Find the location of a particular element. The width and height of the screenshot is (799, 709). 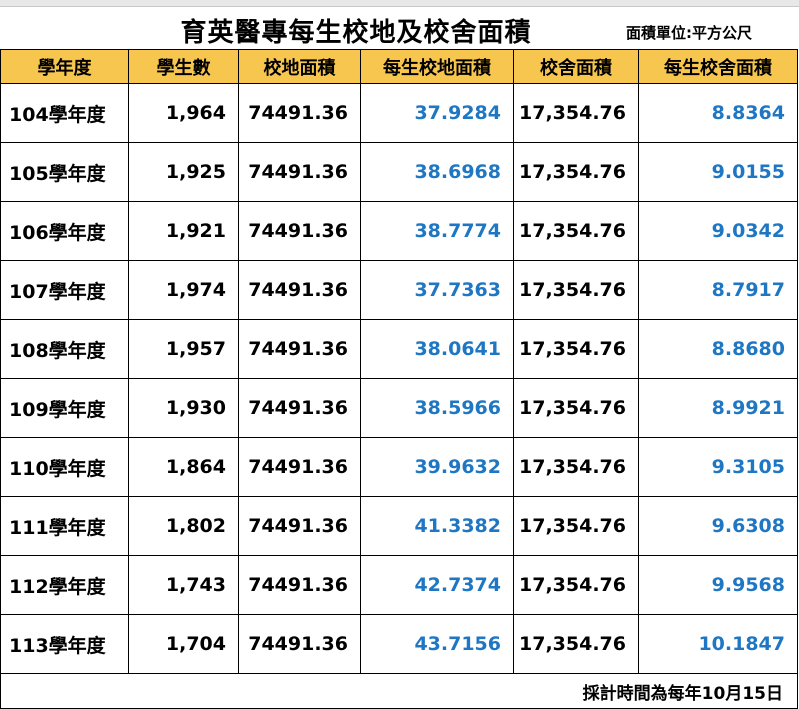

cell-land-per-student: 43.7156 is located at coordinates (437, 644).